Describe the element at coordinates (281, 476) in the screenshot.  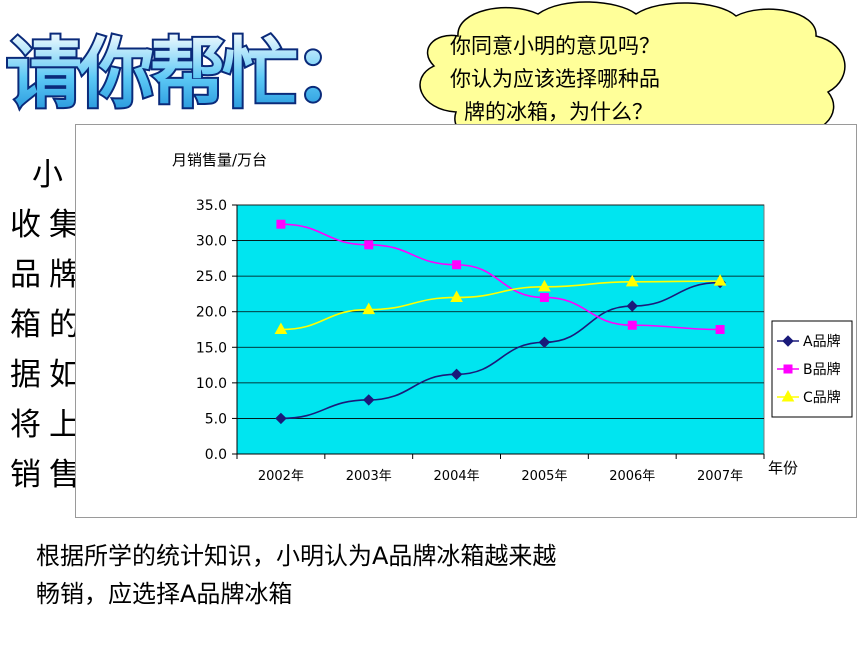
I see `x-tick-label: 2002年` at that location.